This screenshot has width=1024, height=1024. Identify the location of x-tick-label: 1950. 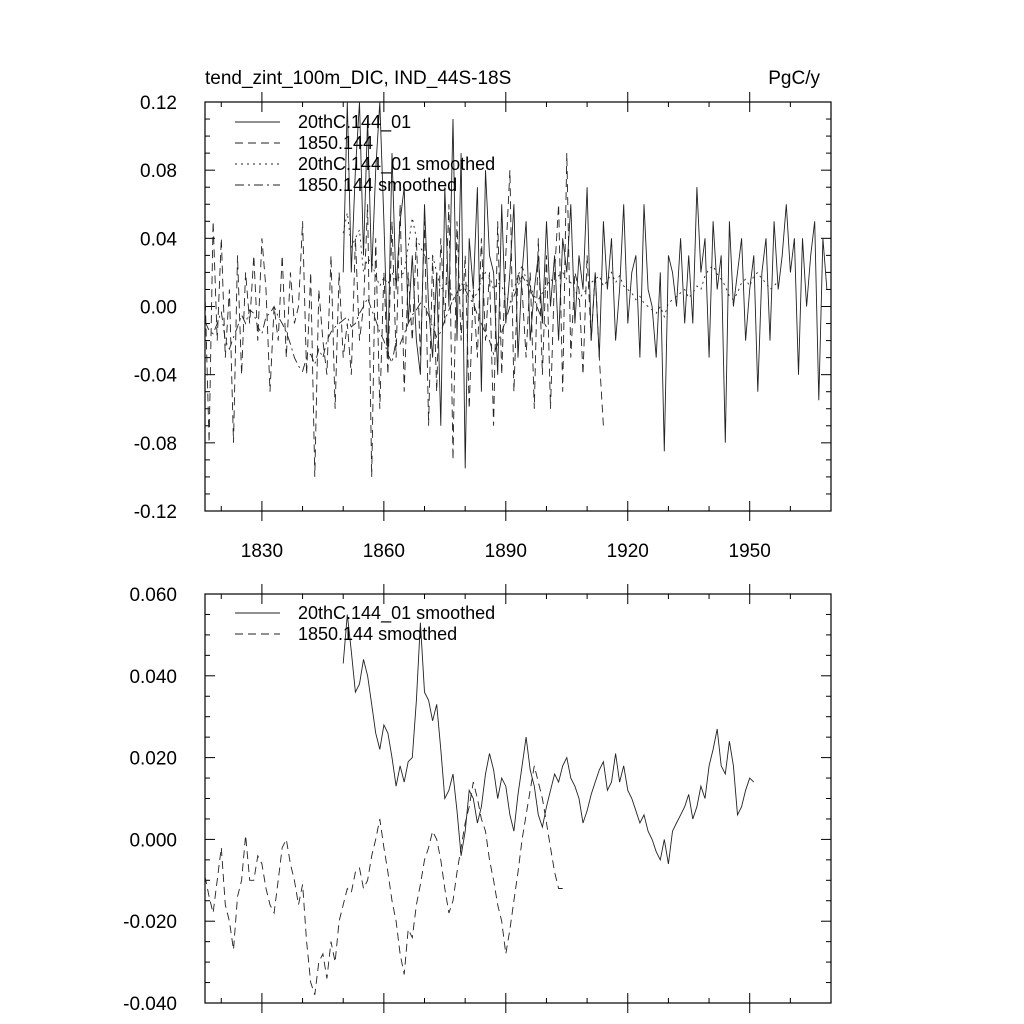
(750, 551).